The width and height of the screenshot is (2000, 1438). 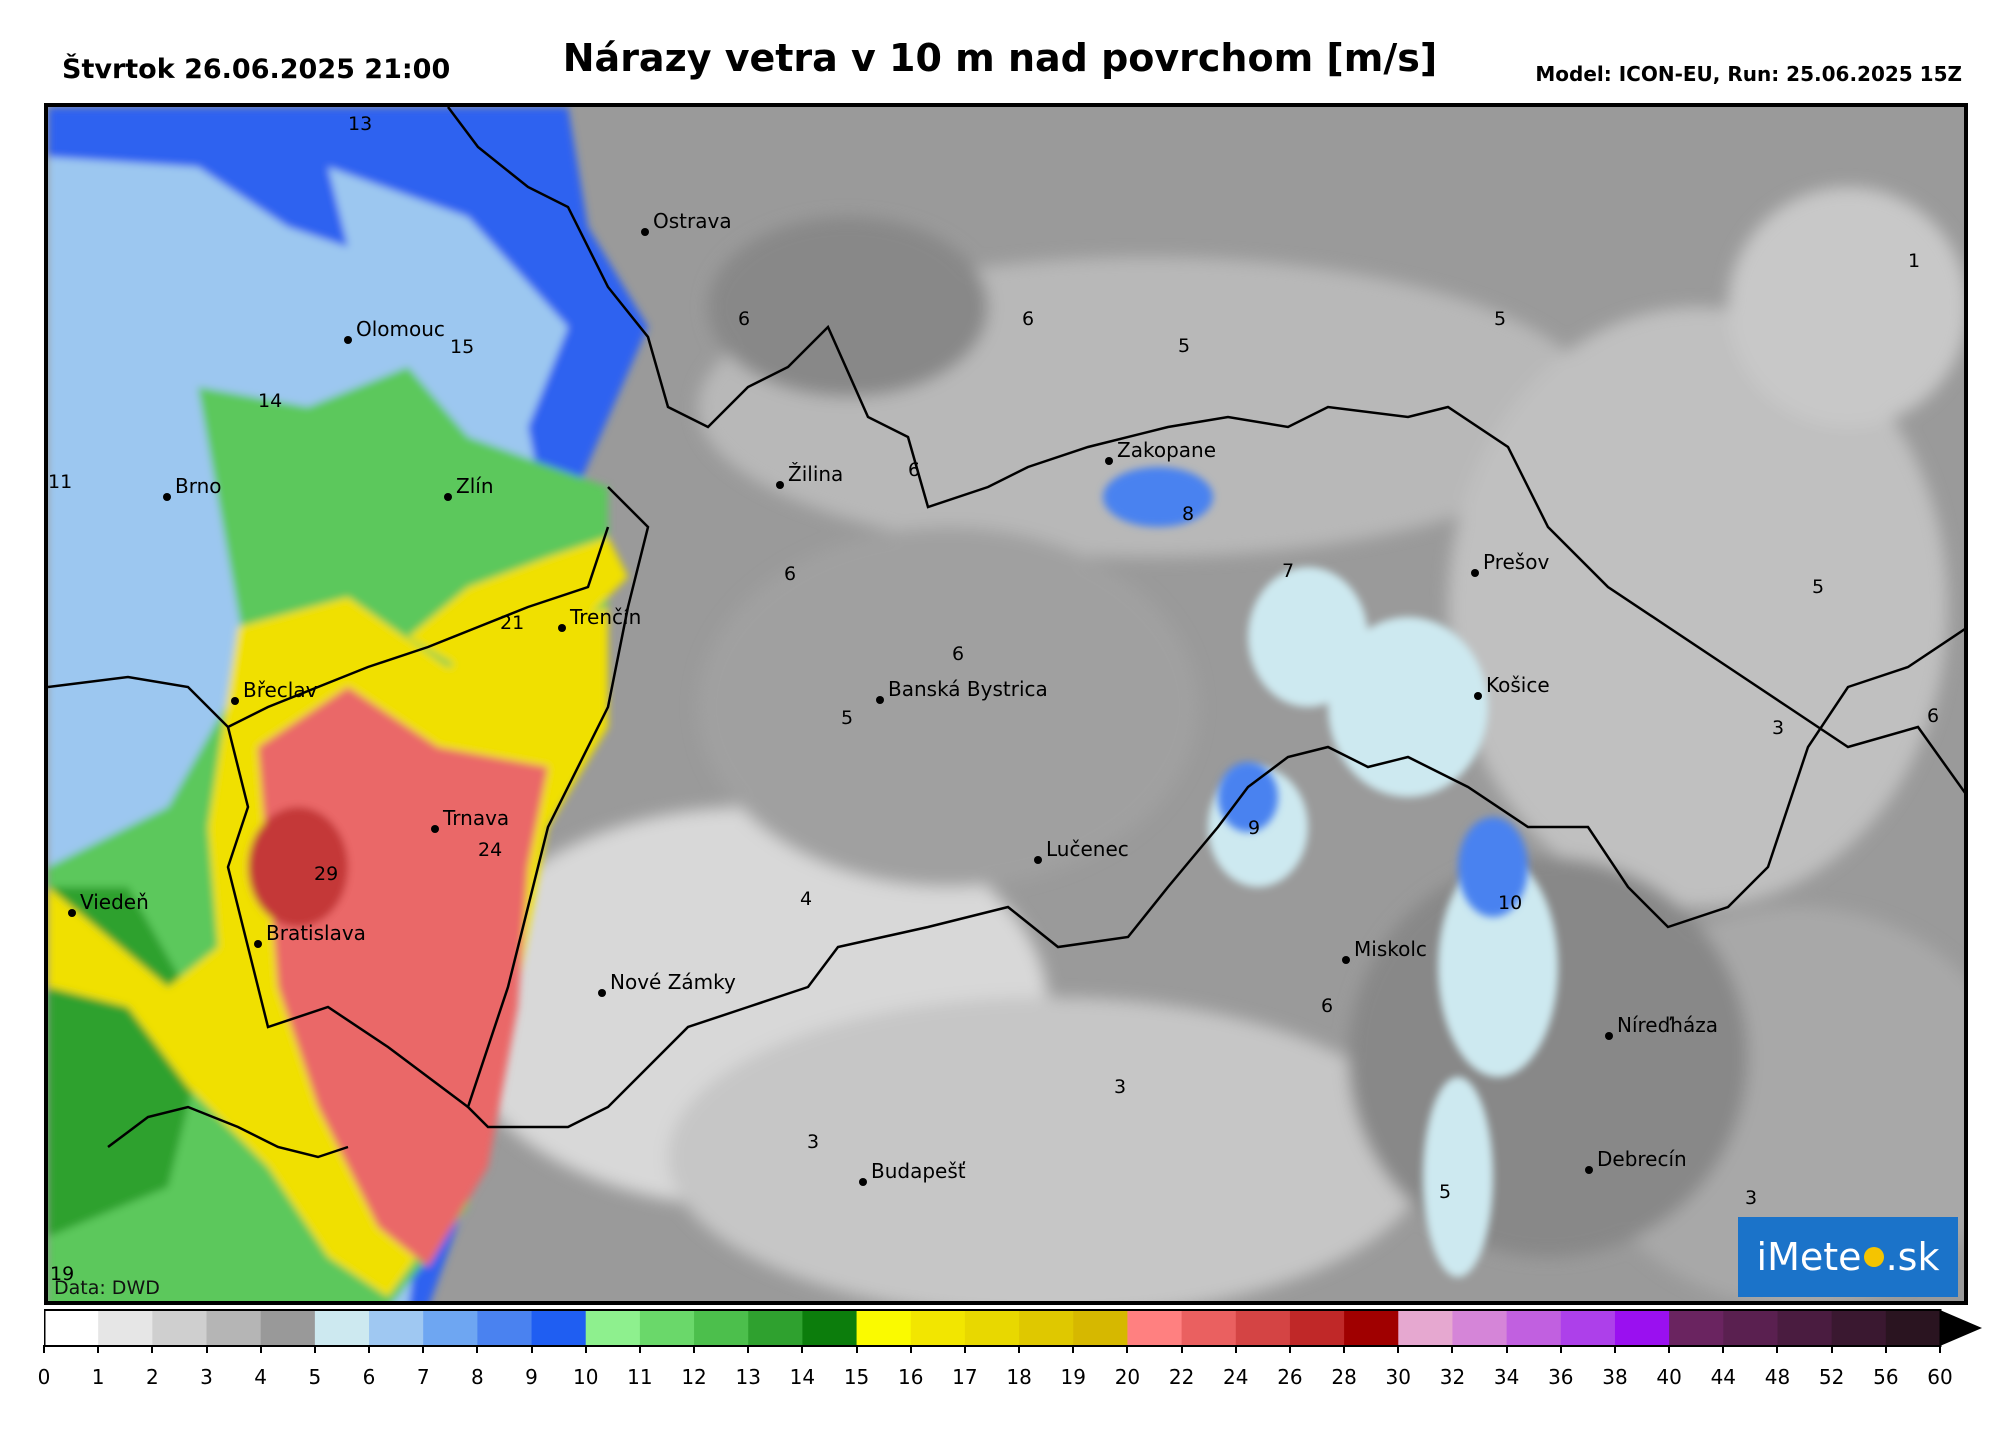 What do you see at coordinates (1236, 1377) in the screenshot?
I see `colorbar-tick-label: 24` at bounding box center [1236, 1377].